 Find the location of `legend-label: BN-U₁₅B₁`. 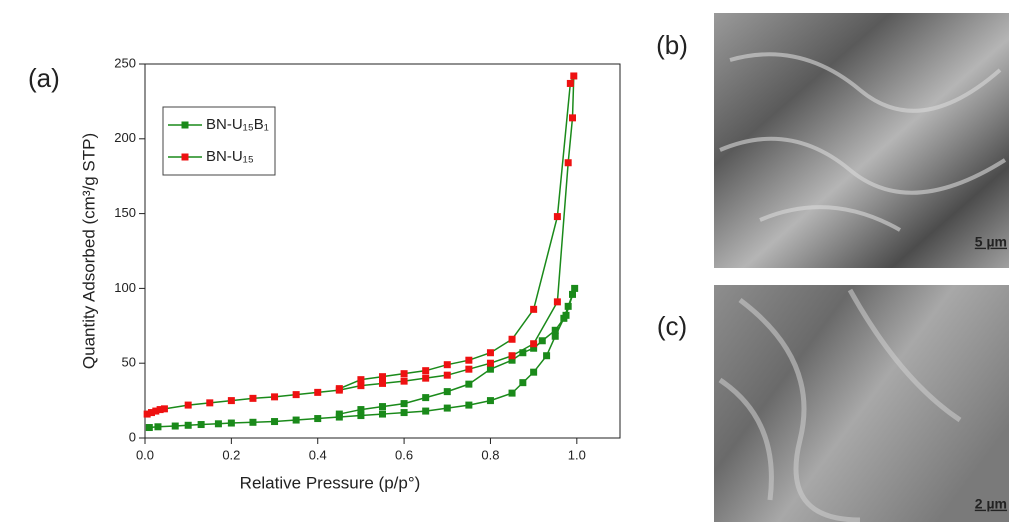

legend-label: BN-U₁₅B₁ is located at coordinates (237, 124).